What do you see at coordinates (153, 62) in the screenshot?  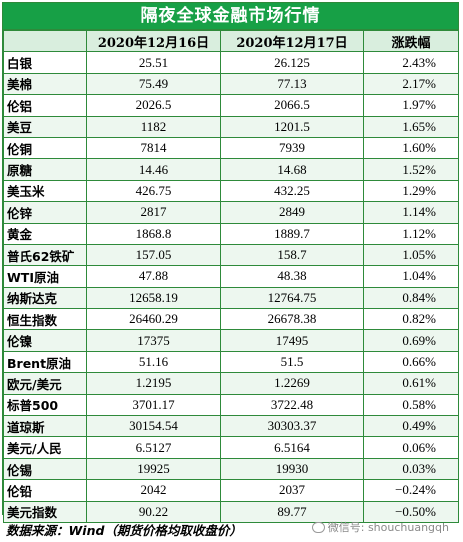 I see `row-value-date-1: 25.51` at bounding box center [153, 62].